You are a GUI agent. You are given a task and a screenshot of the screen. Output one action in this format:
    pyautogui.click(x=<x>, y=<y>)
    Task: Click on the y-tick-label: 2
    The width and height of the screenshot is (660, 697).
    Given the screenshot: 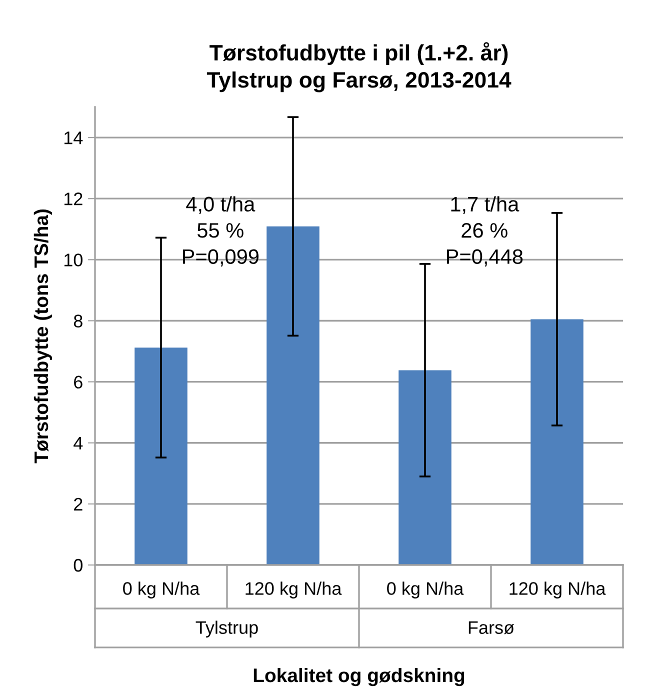 What is the action you would take?
    pyautogui.click(x=78, y=504)
    